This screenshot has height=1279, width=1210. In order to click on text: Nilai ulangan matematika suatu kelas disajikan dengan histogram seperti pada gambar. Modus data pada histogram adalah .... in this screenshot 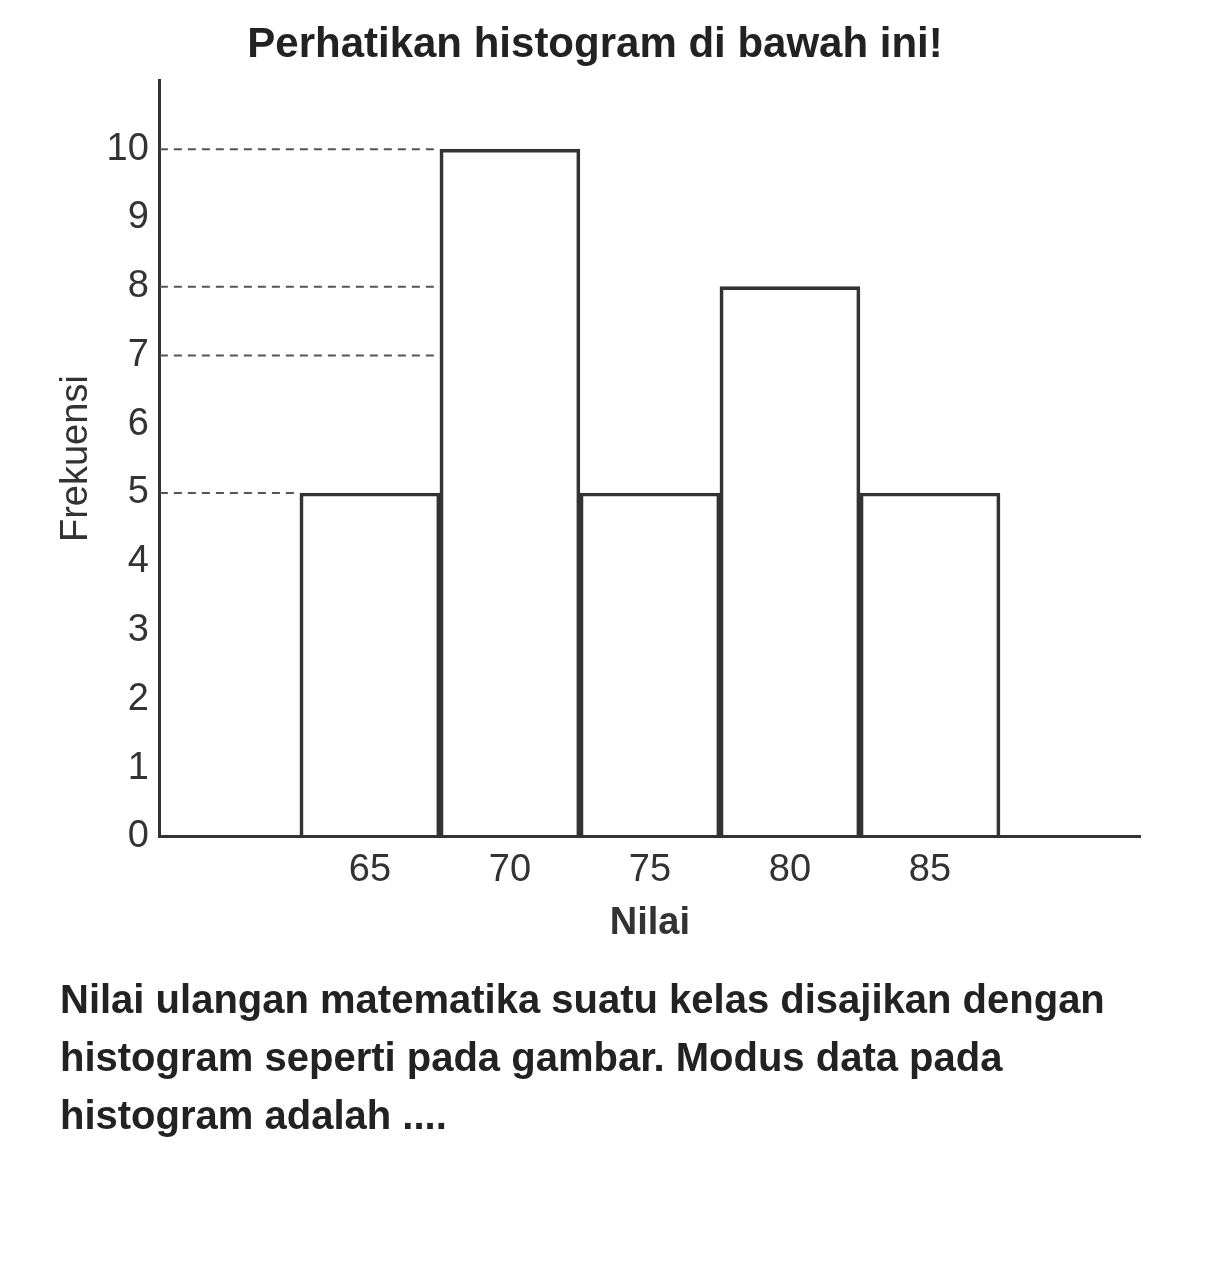, I will do `click(583, 1057)`.